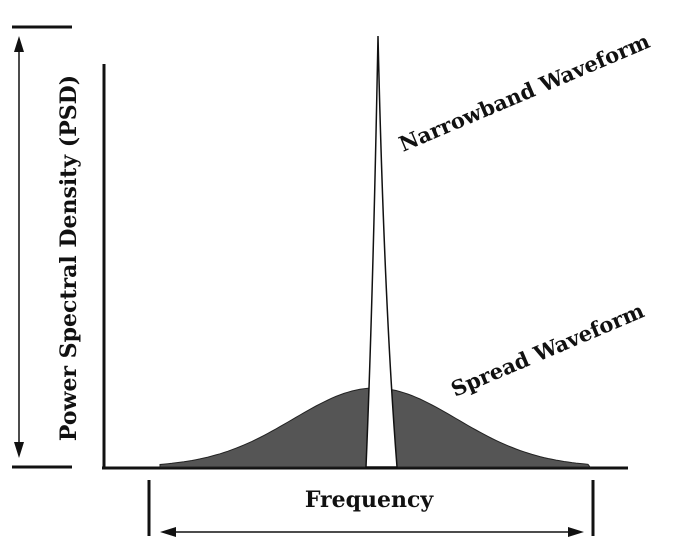 This screenshot has width=683, height=540. I want to click on x-extent-arrow-head-left, so click(168, 532).